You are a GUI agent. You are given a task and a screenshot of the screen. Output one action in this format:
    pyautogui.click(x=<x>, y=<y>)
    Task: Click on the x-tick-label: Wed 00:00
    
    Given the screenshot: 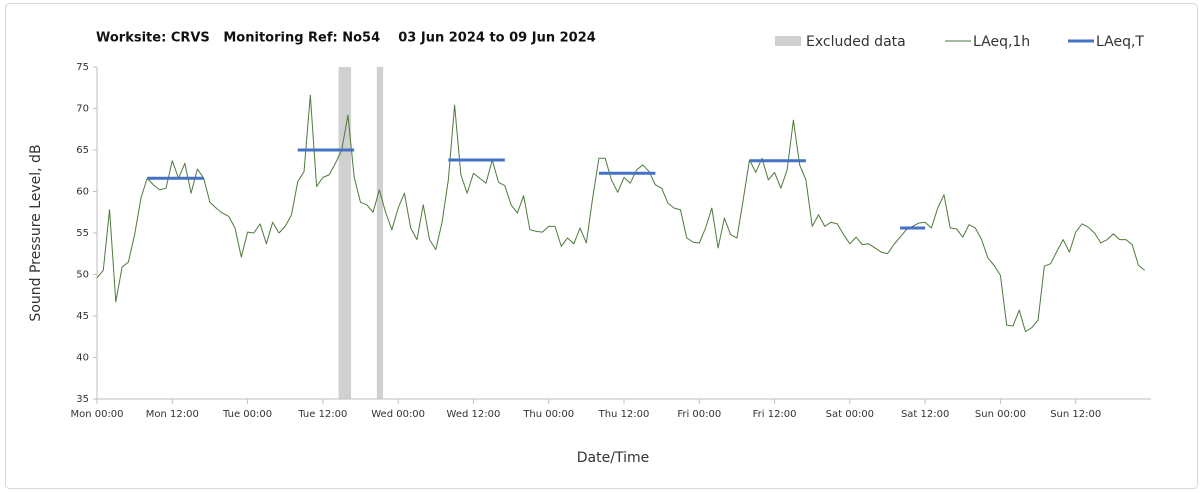 What is the action you would take?
    pyautogui.click(x=398, y=414)
    